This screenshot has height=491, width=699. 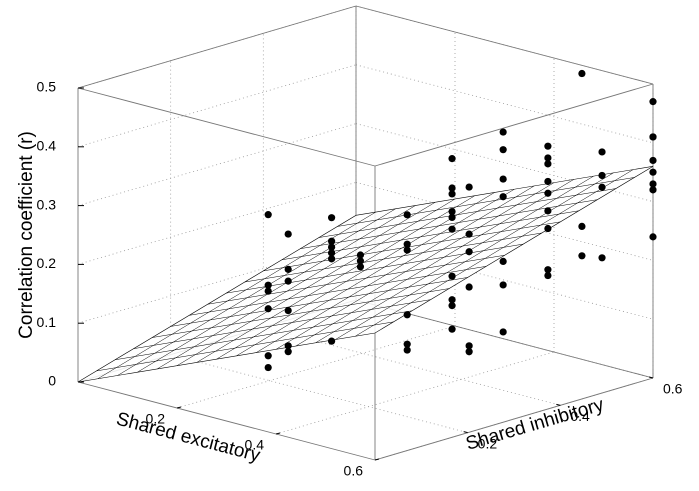 What do you see at coordinates (52, 381) in the screenshot?
I see `z-tick-label: 0` at bounding box center [52, 381].